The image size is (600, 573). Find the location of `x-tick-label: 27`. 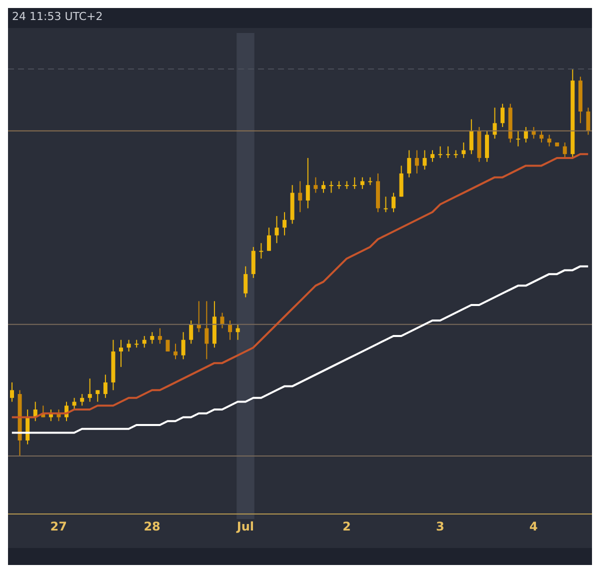

x-tick-label: 27 is located at coordinates (58, 527).